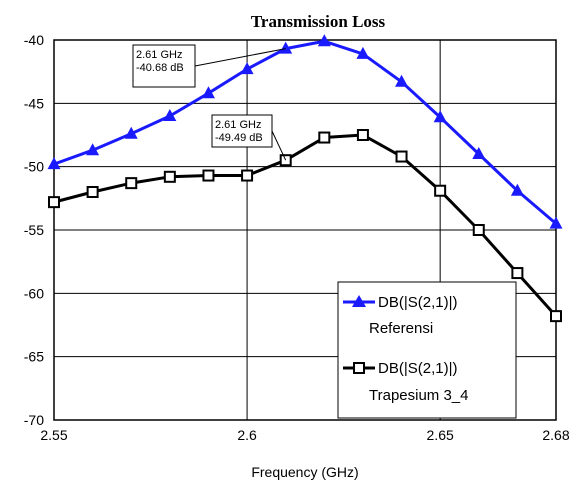 Image resolution: width=582 pixels, height=490 pixels. What do you see at coordinates (359, 301) in the screenshot?
I see `legend-marker-referensi` at bounding box center [359, 301].